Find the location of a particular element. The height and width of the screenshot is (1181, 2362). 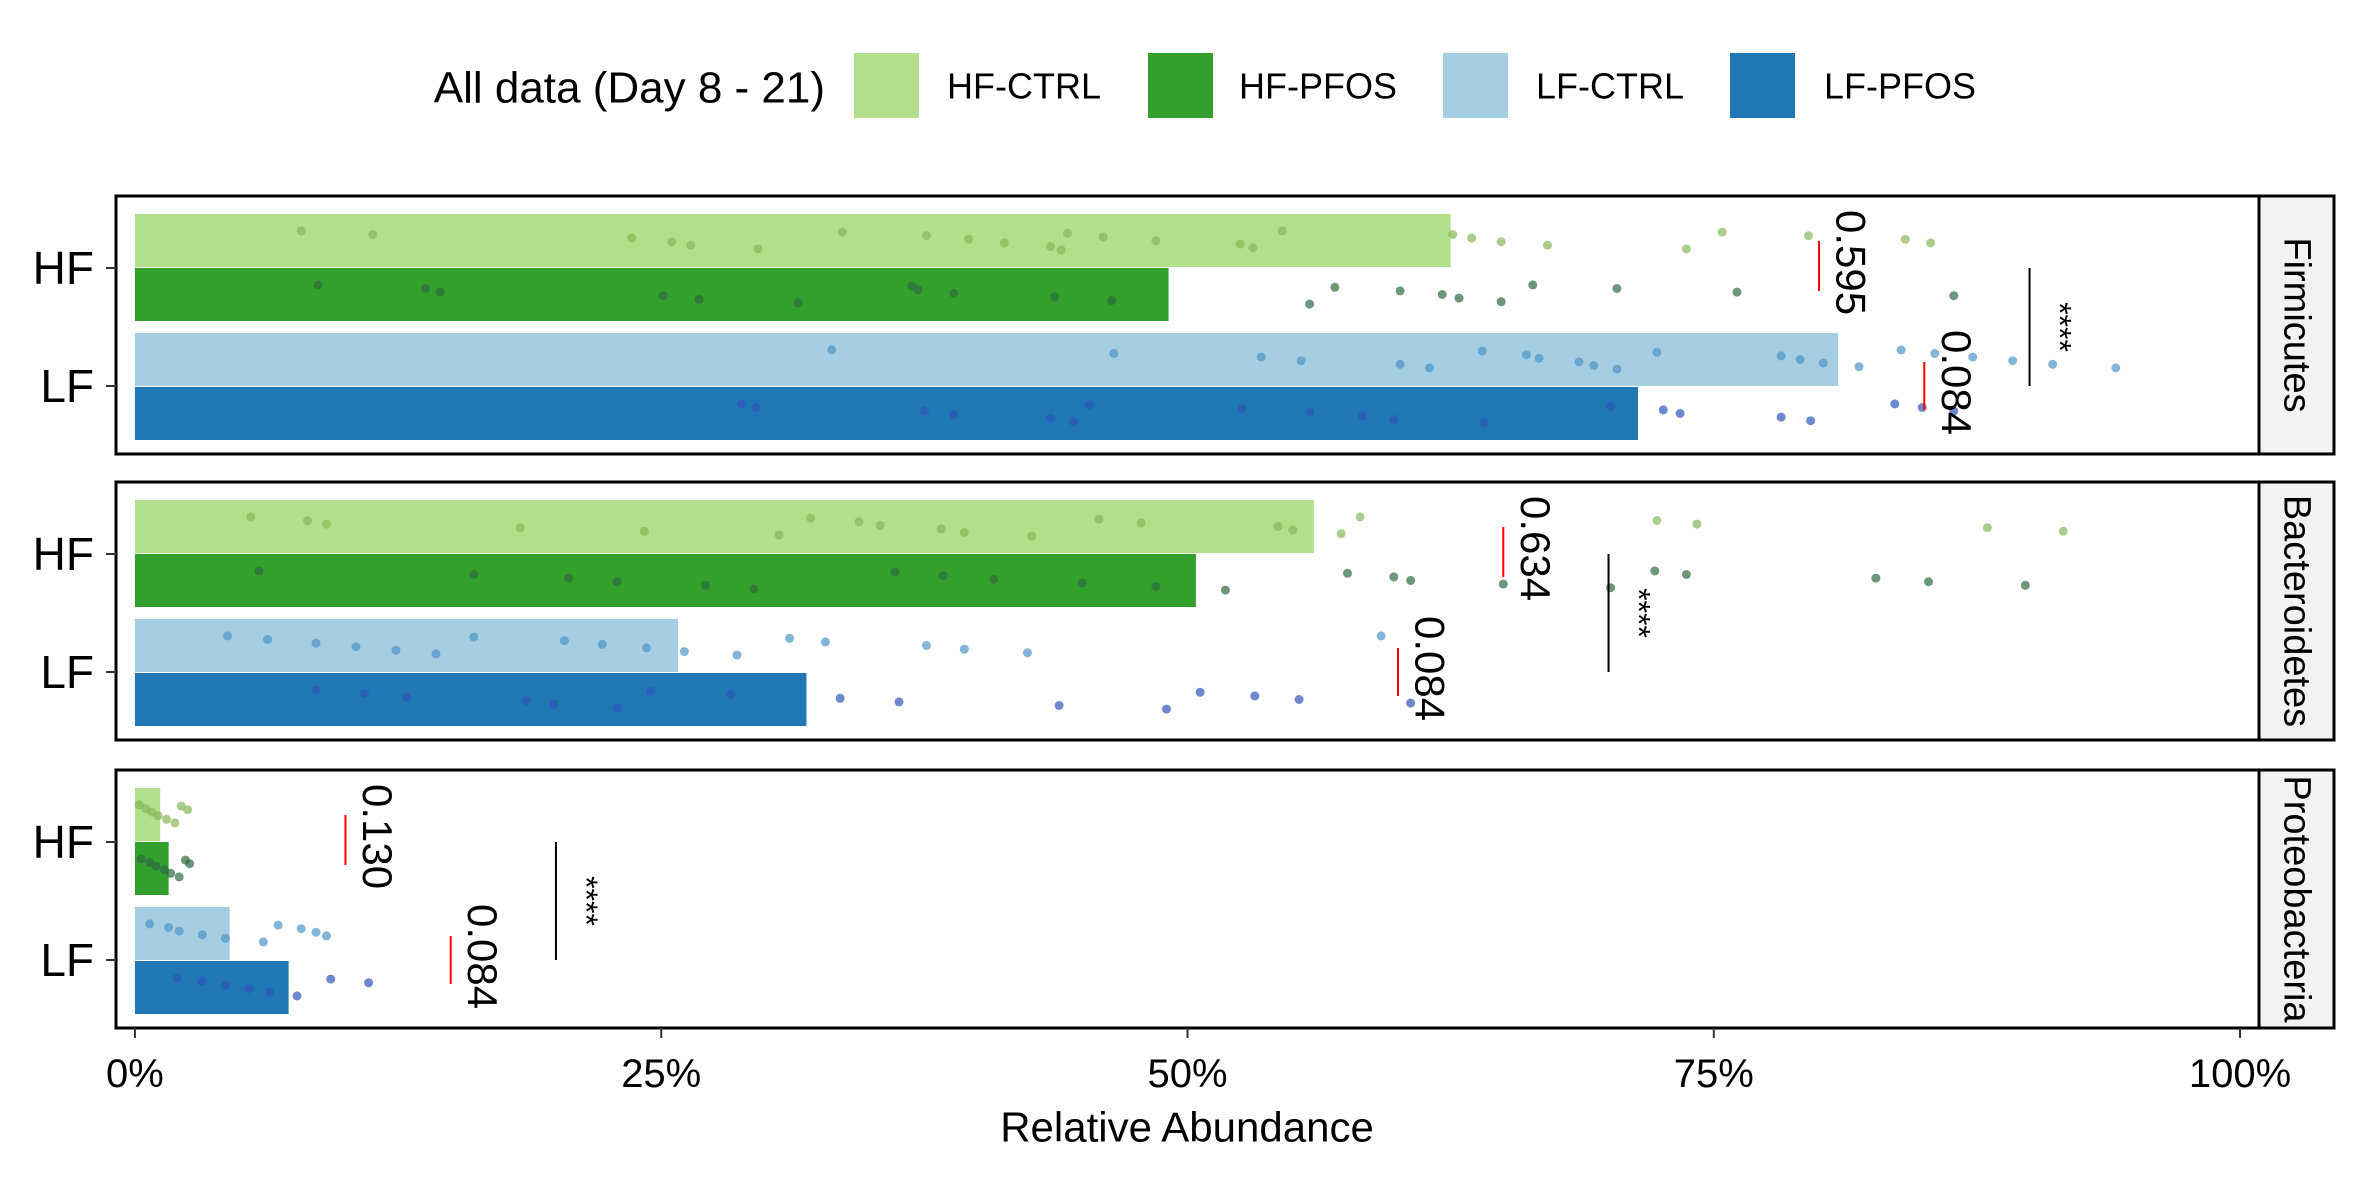

x-tick-label: 50% is located at coordinates (1187, 1074).